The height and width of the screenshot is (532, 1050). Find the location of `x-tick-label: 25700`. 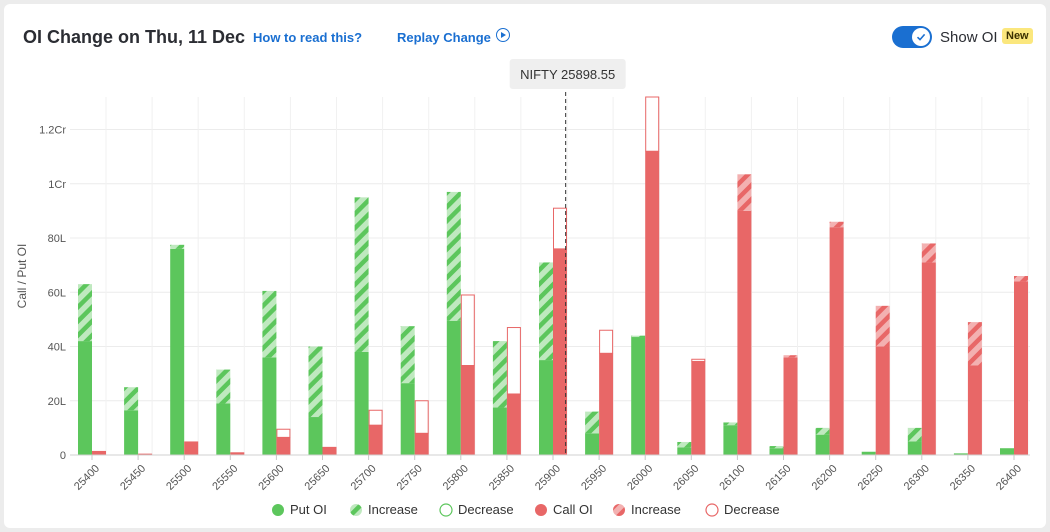

x-tick-label: 25700 is located at coordinates (364, 478).